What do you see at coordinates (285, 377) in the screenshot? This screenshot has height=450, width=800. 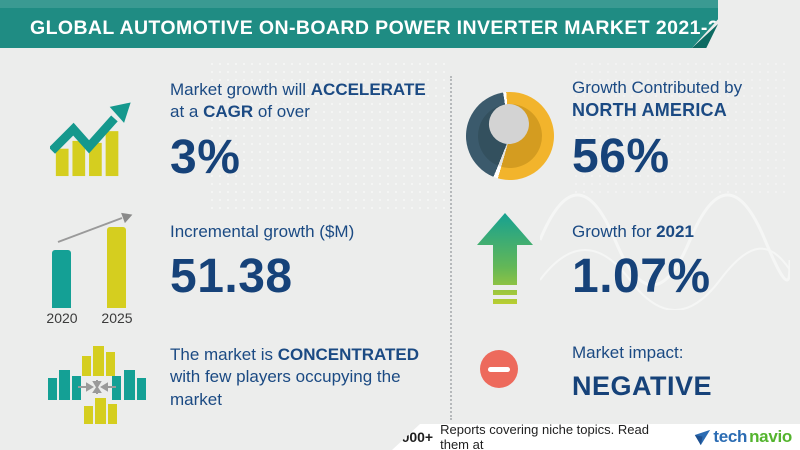 I see `concentration-line2: with few players occupying the` at bounding box center [285, 377].